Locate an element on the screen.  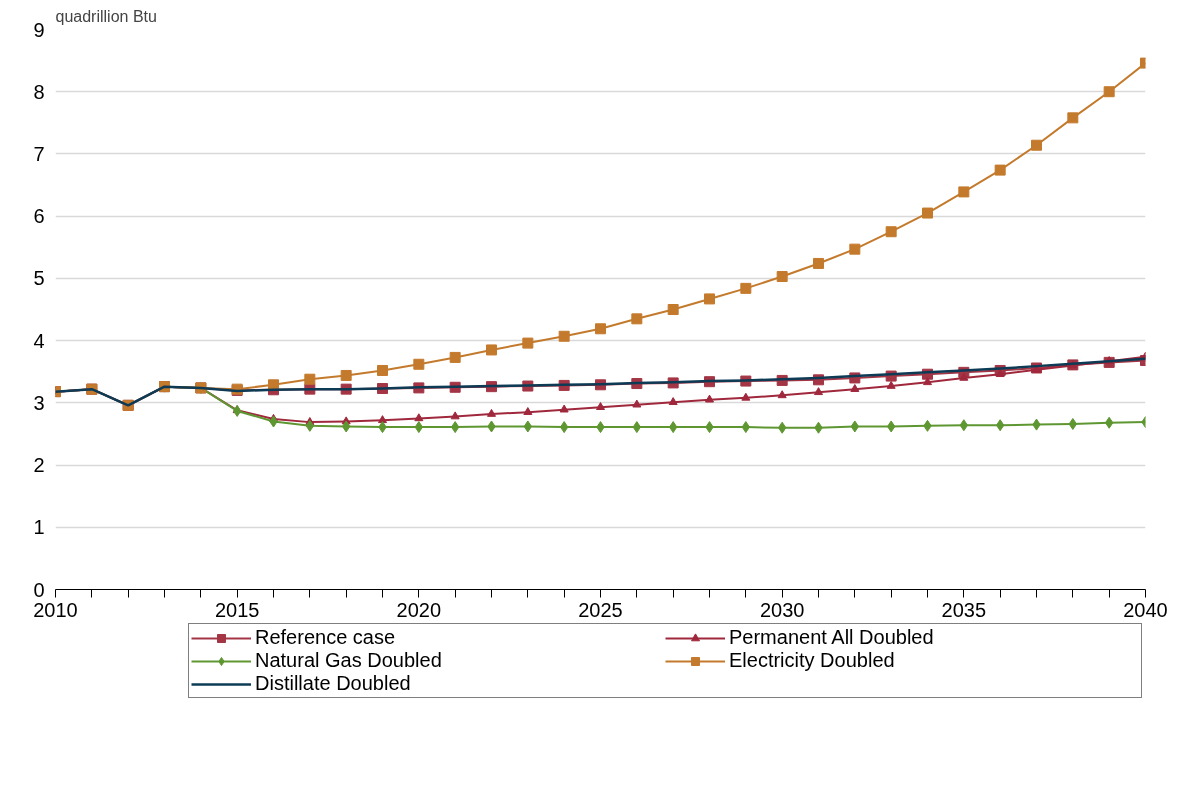
x-tick-label: 2040 is located at coordinates (1145, 609).